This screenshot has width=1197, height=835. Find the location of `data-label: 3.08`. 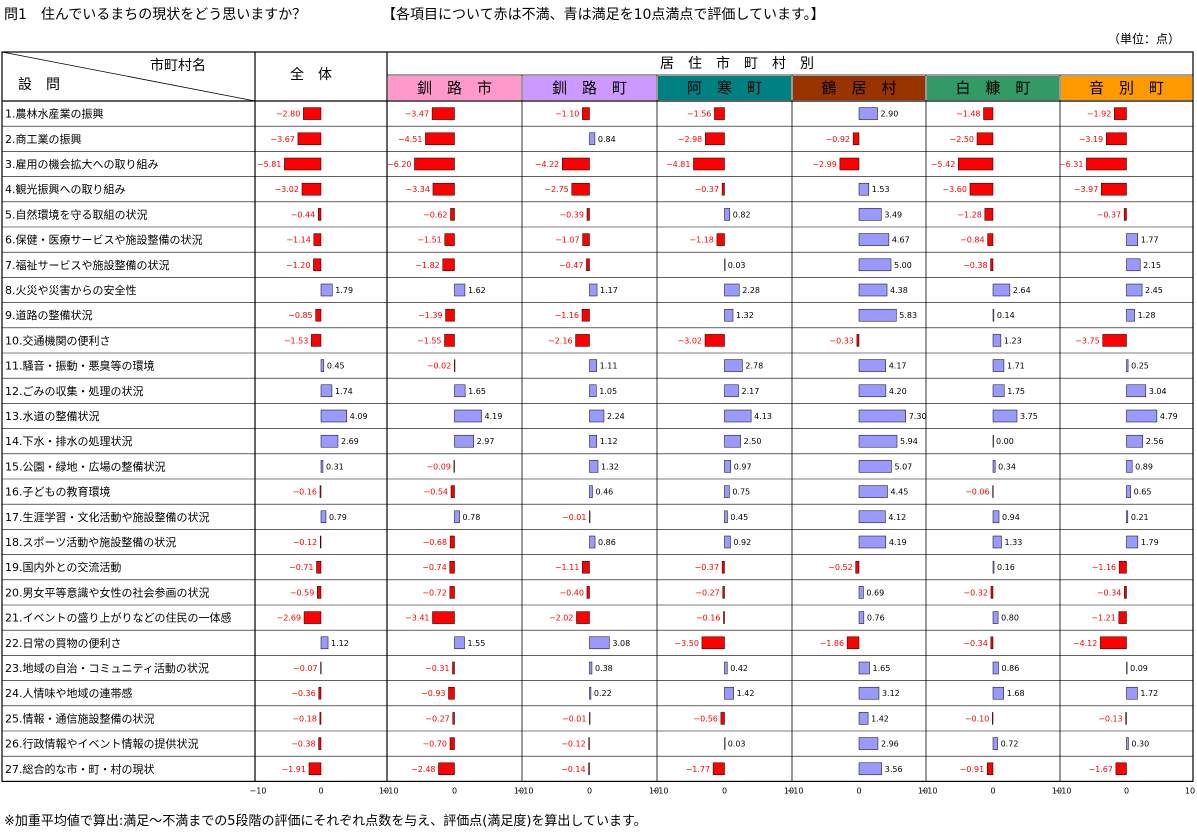

data-label: 3.08 is located at coordinates (621, 643).